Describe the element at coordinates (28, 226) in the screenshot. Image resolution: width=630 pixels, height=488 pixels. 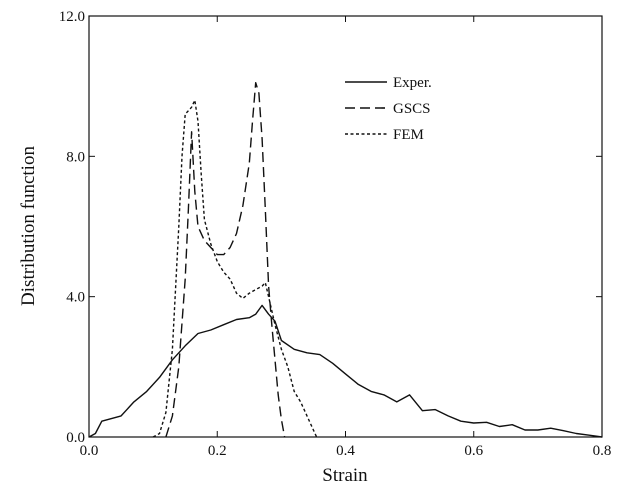
I see `y-axis-title: Distribution function` at that location.